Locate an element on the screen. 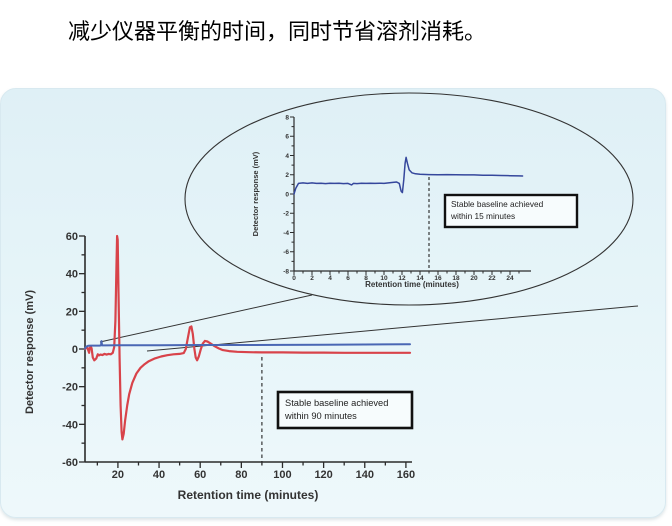 The width and height of the screenshot is (672, 526). x-tick-label: 10 is located at coordinates (384, 278).